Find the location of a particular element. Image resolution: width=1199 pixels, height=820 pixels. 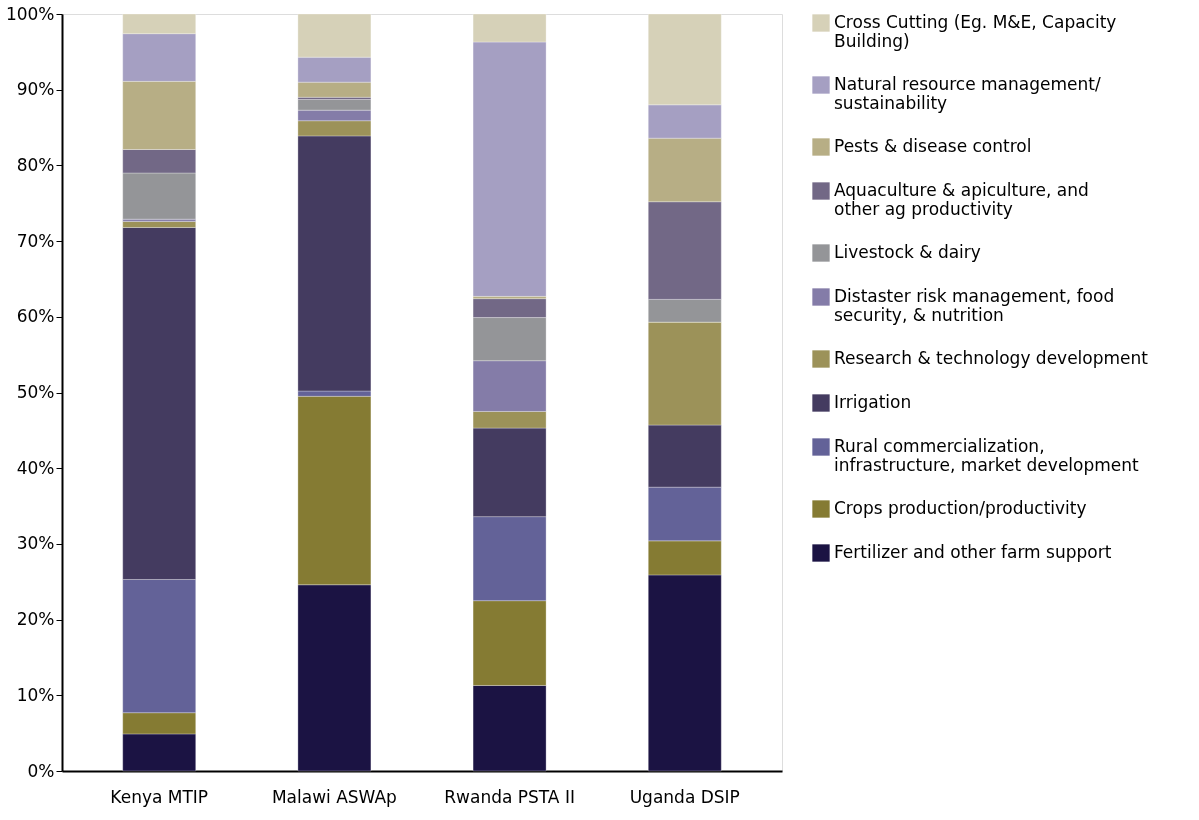

y-tick-label: 0% is located at coordinates (41, 770).